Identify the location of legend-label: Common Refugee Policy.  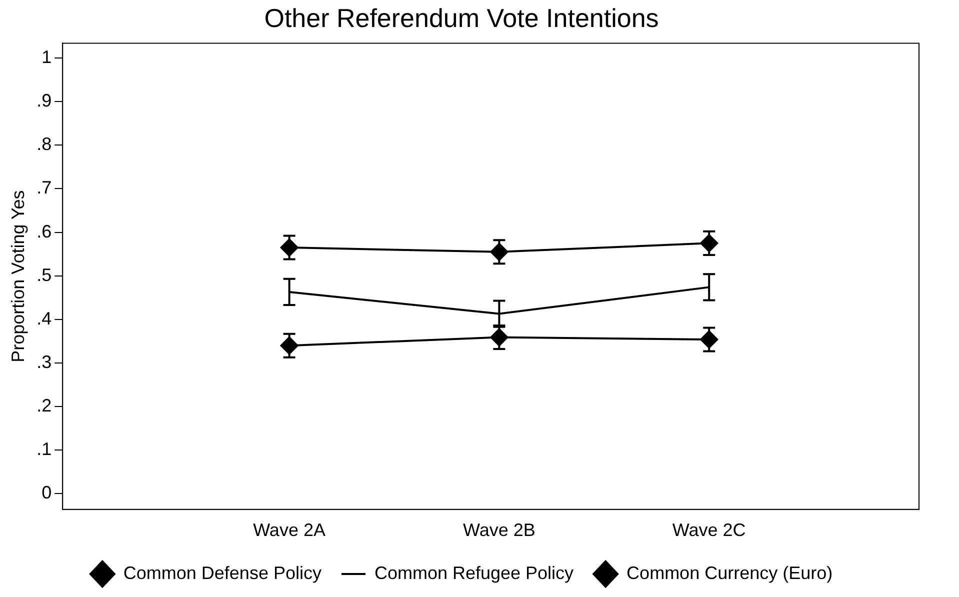
(474, 572).